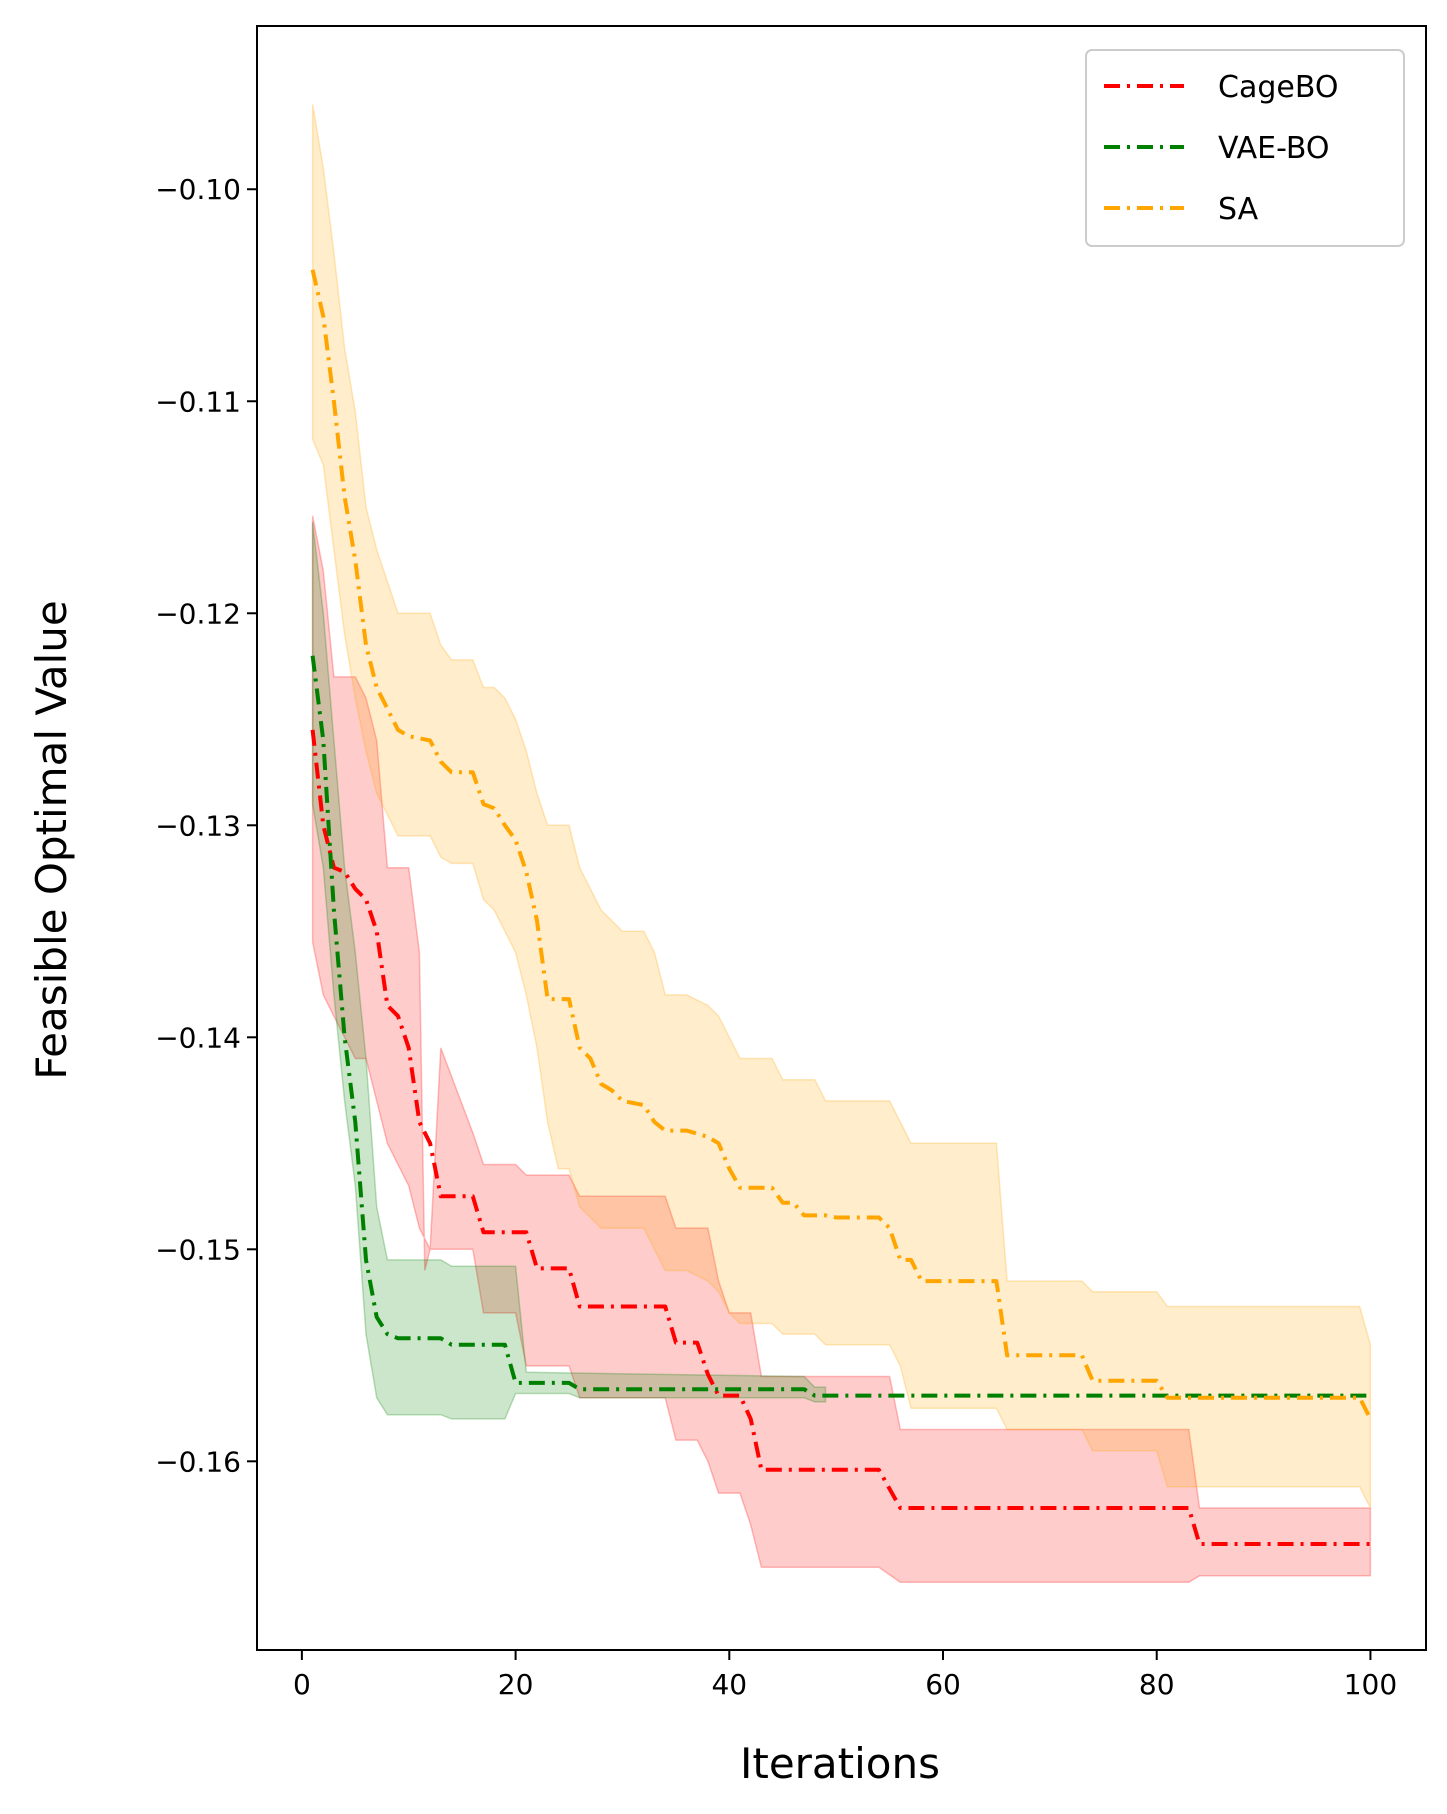  Describe the element at coordinates (198, 1037) in the screenshot. I see `y-tick-label: −0.14` at that location.